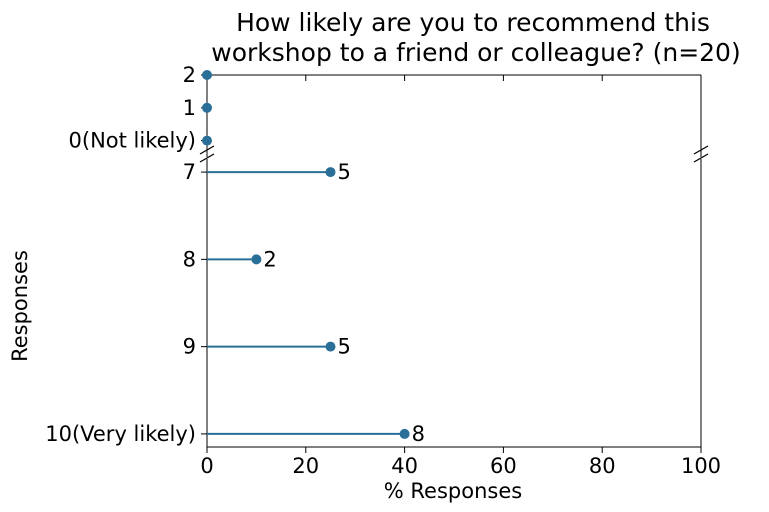 This screenshot has width=769, height=512. Describe the element at coordinates (701, 150) in the screenshot. I see `break-mark-right-upper` at that location.